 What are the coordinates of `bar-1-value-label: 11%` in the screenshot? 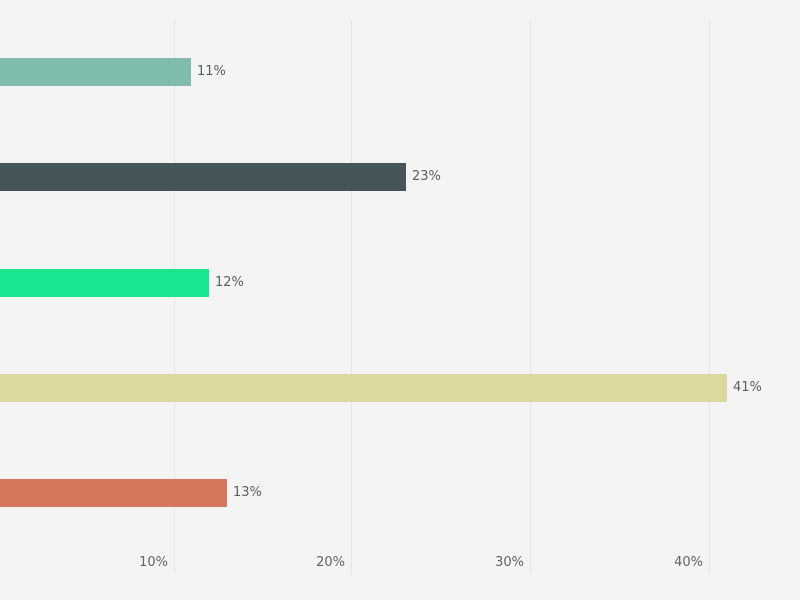 It's located at (211, 71).